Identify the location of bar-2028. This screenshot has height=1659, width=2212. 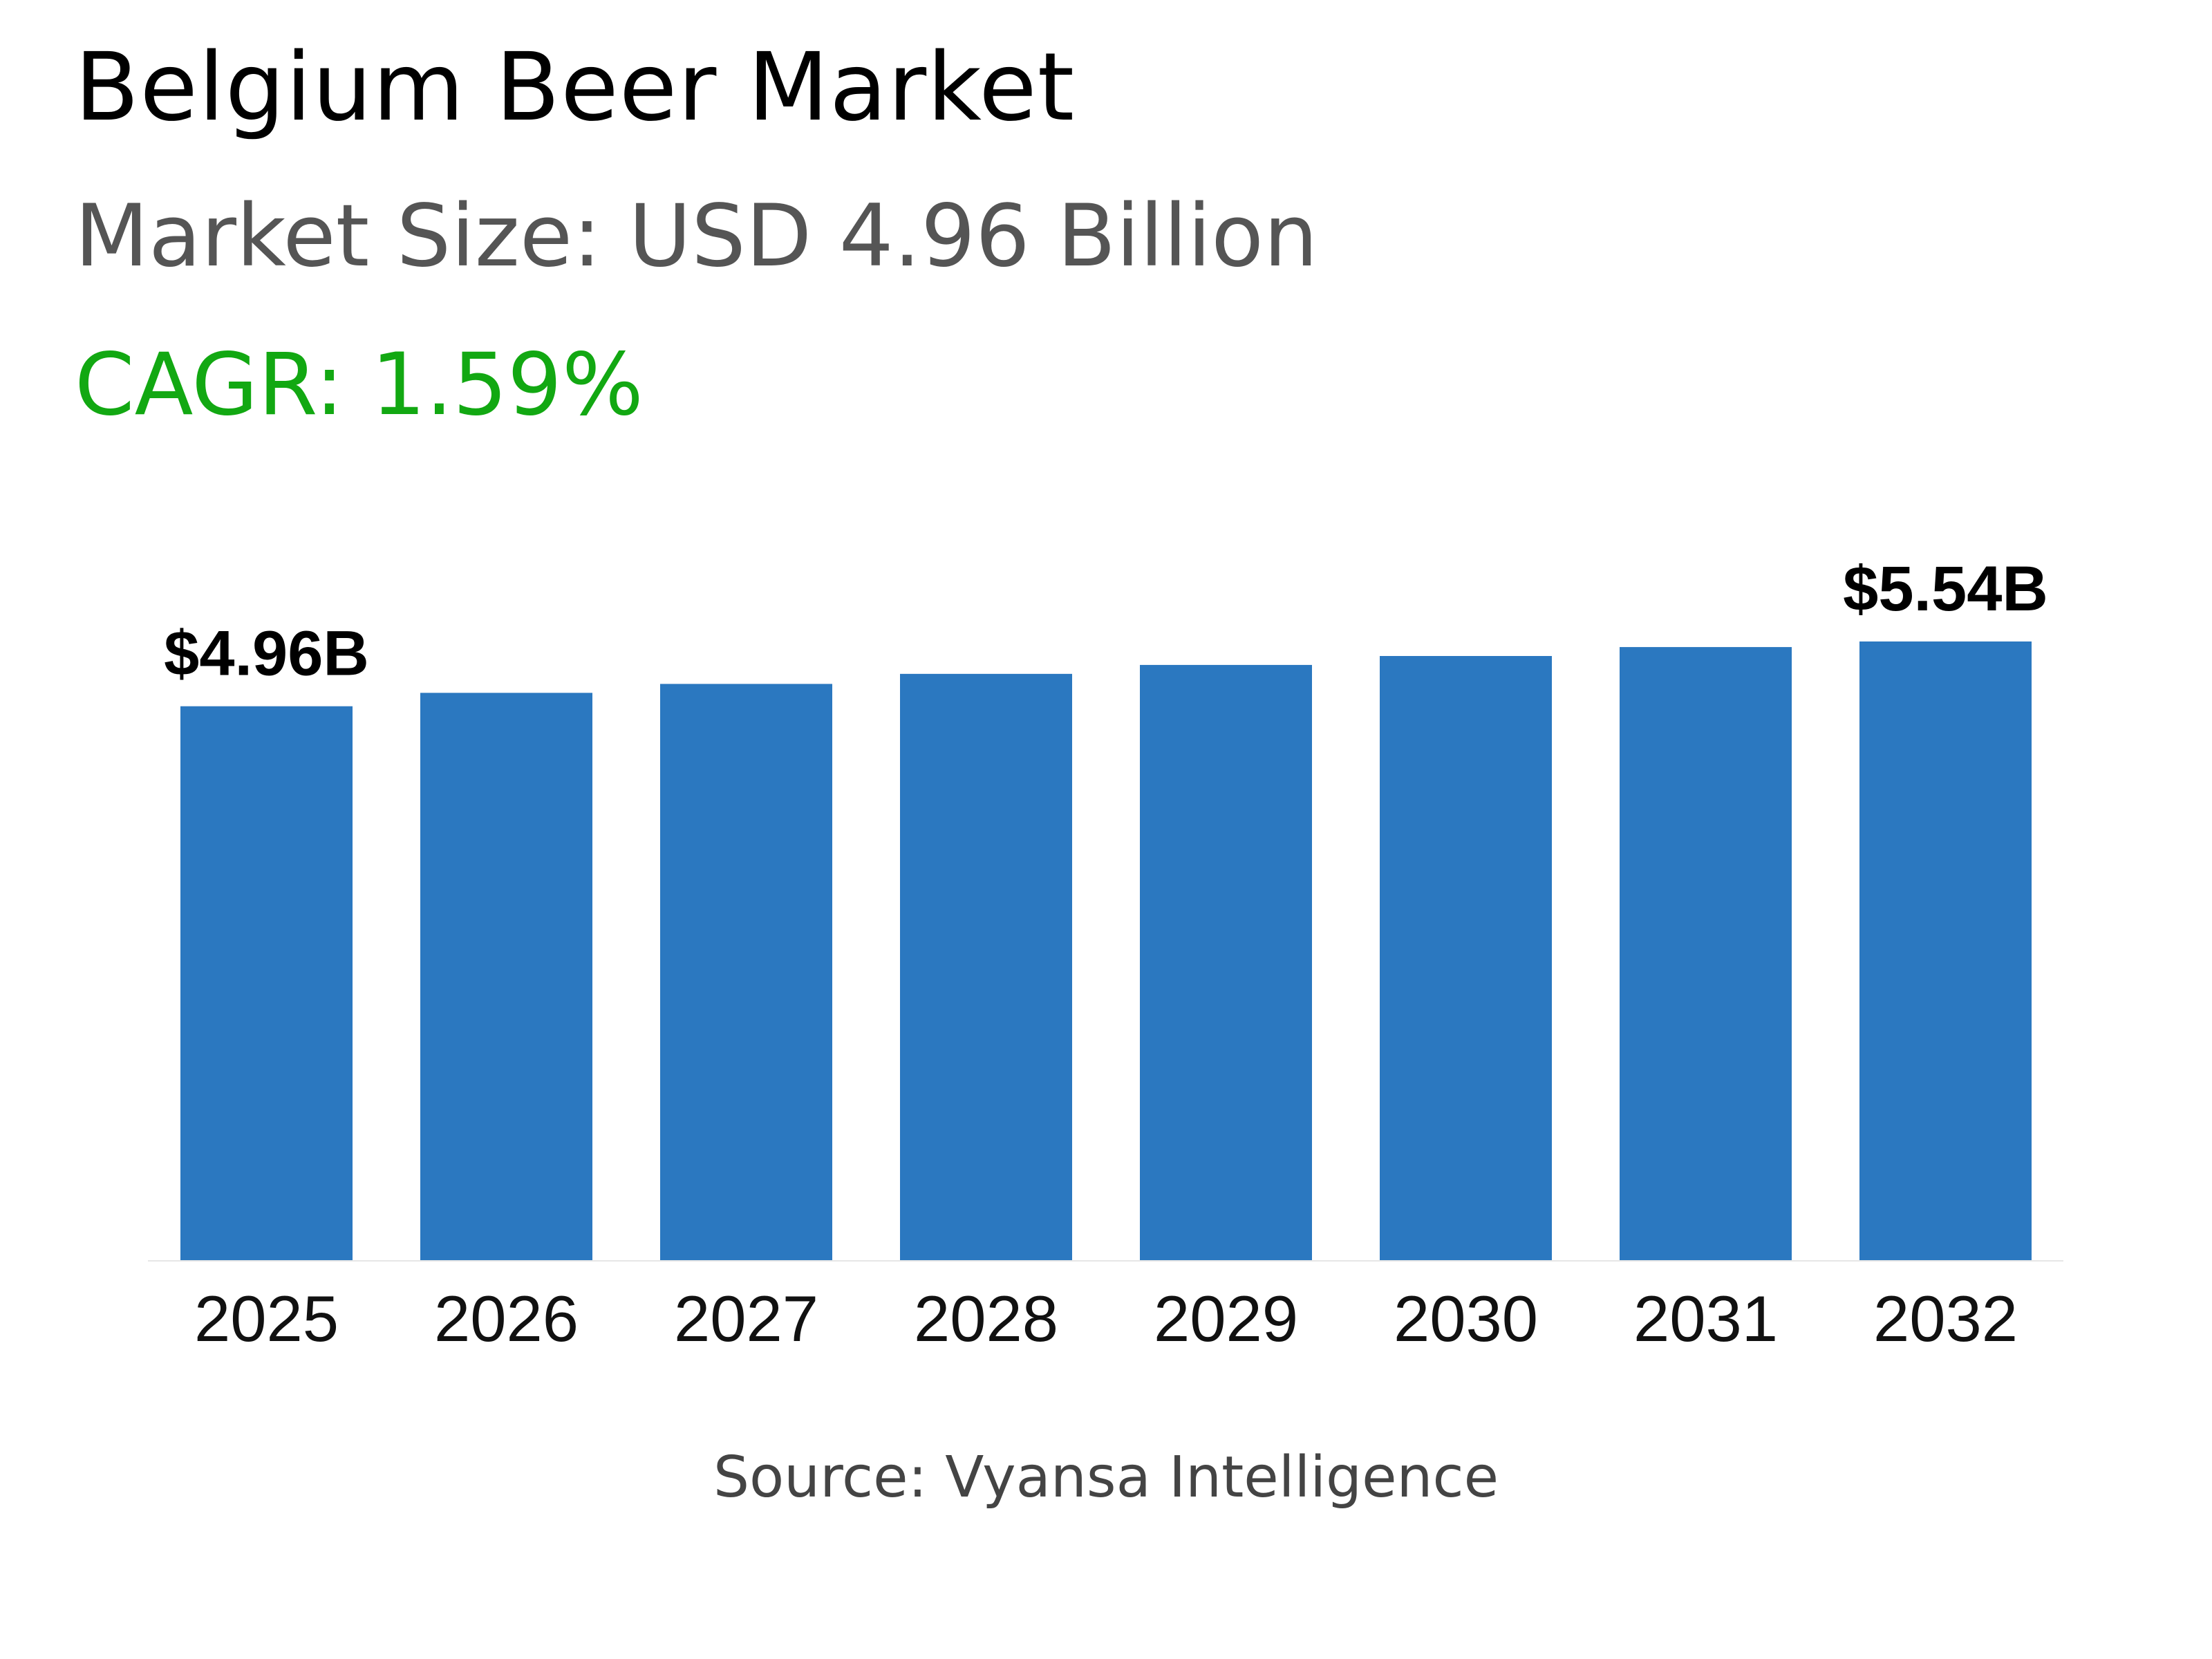
(986, 967).